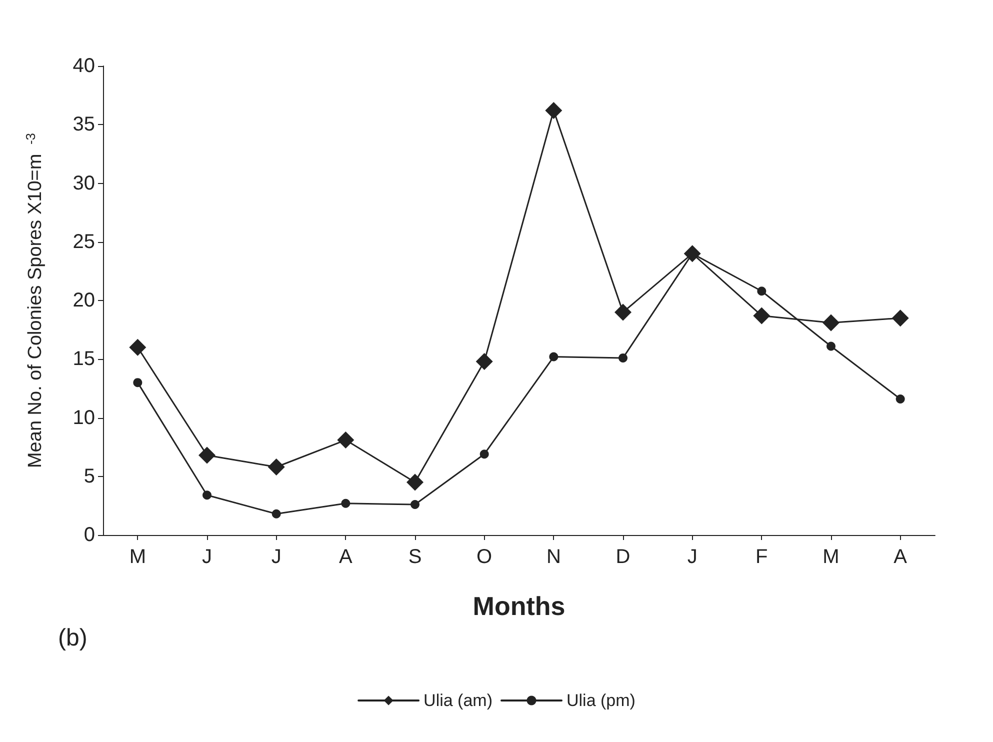  What do you see at coordinates (601, 700) in the screenshot?
I see `legend-label: Ulia (pm)` at bounding box center [601, 700].